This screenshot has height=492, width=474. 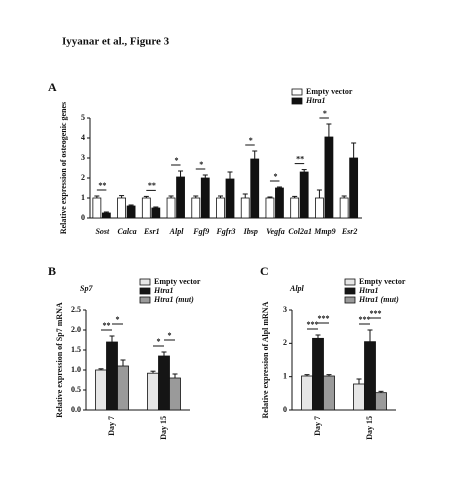 What do you see at coordinates (297, 288) in the screenshot?
I see `panel-title: Alpl` at bounding box center [297, 288].